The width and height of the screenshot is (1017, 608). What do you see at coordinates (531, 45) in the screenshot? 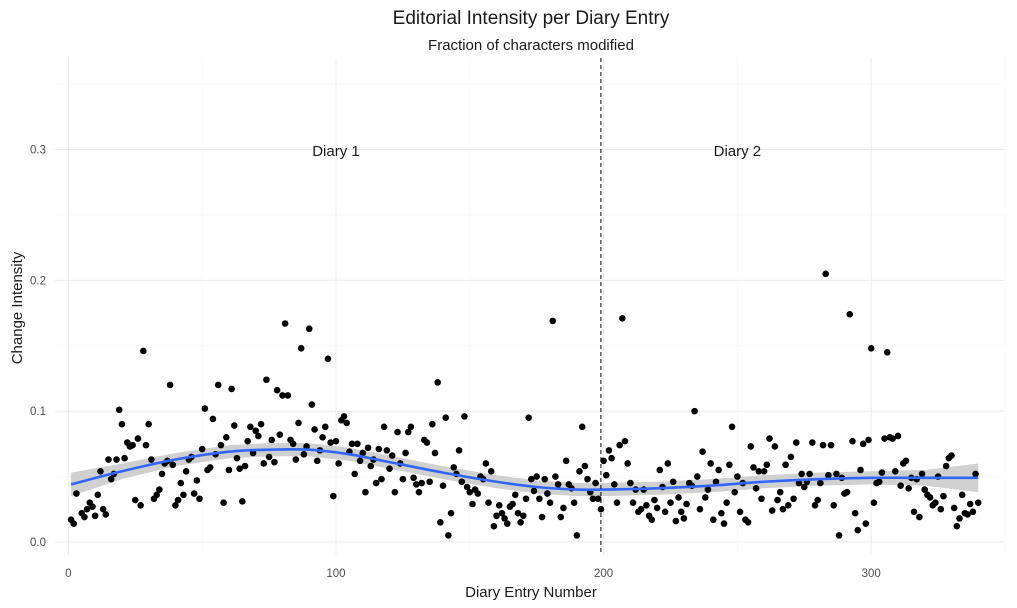
I see `chart-subtitle: Fraction of characters modified` at bounding box center [531, 45].